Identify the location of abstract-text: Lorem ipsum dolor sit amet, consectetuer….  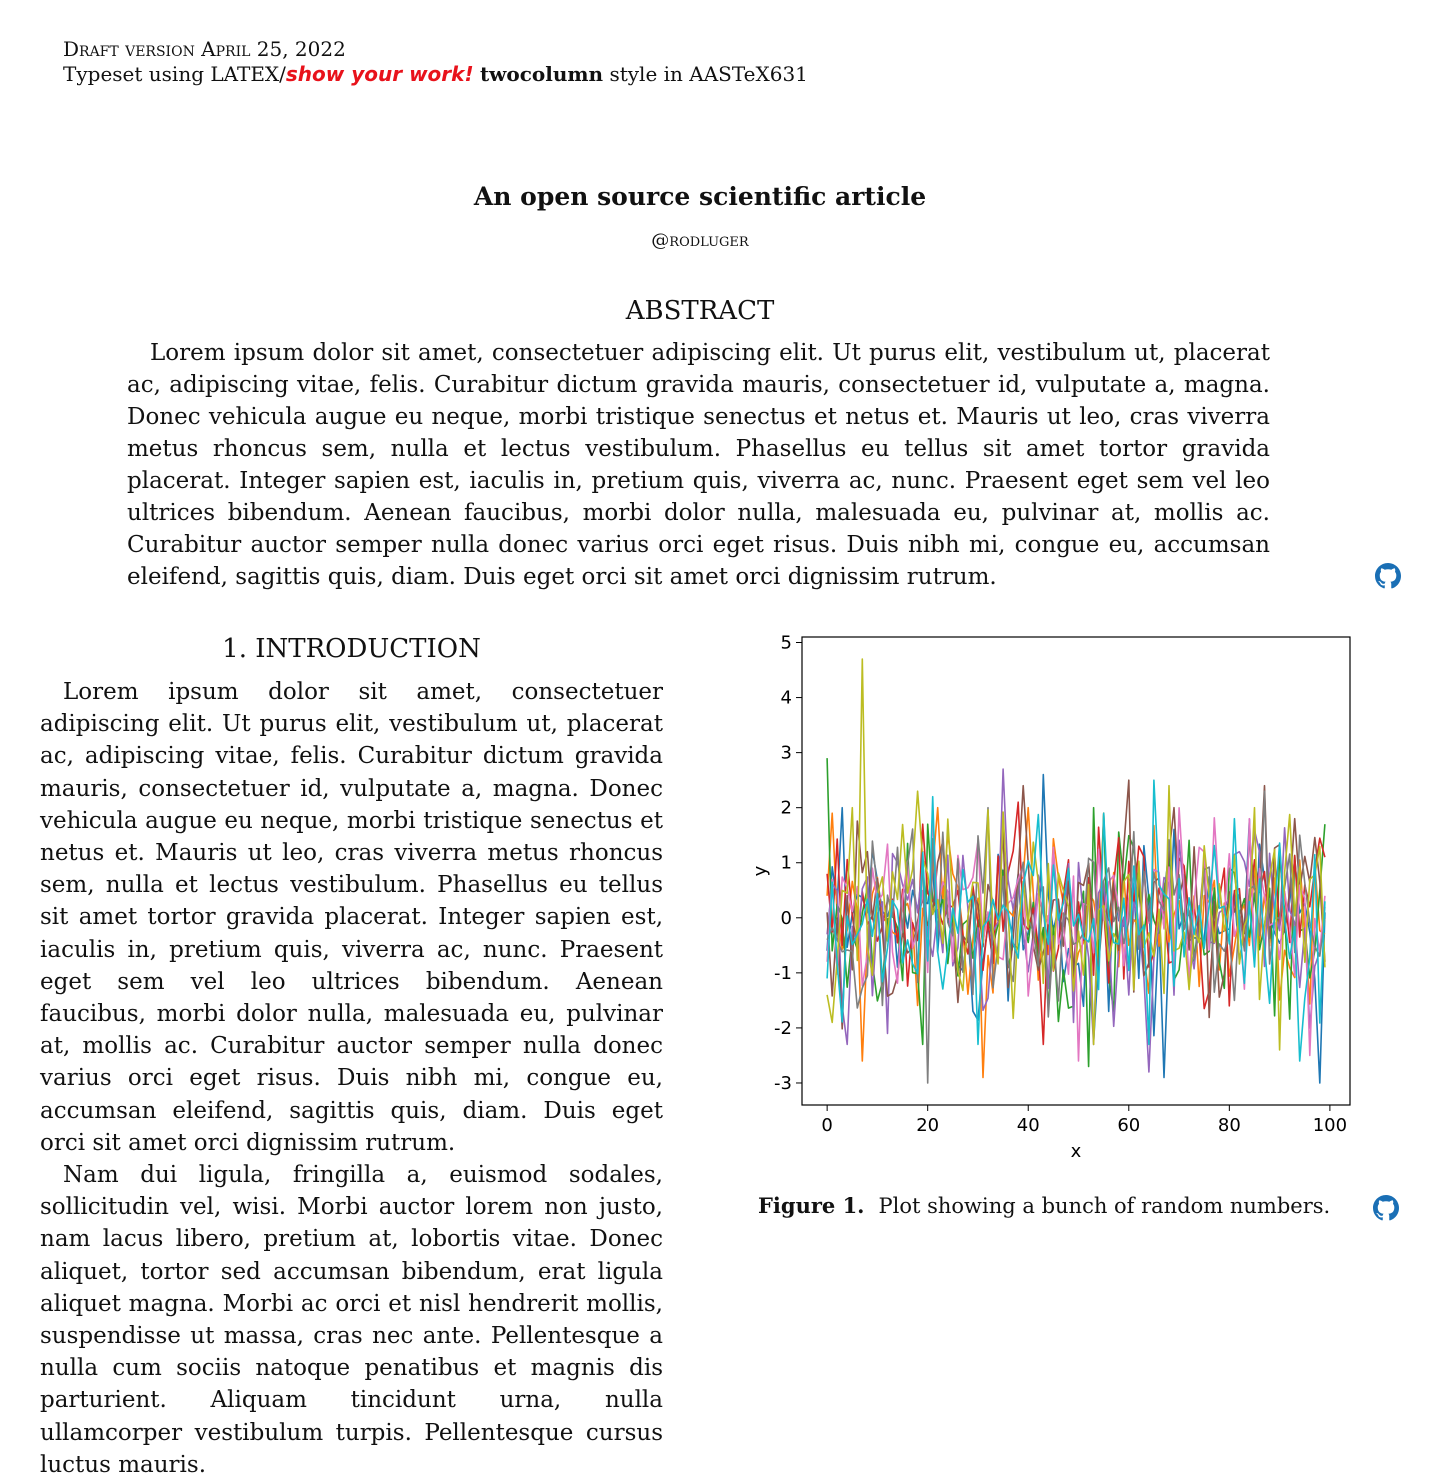
(698, 465).